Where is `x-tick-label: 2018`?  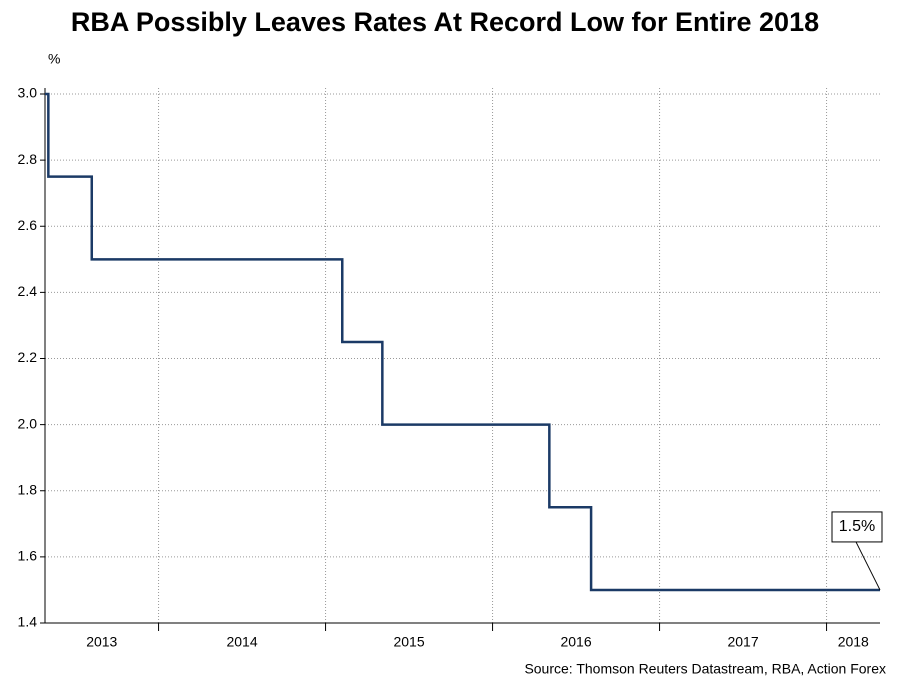
x-tick-label: 2018 is located at coordinates (853, 642).